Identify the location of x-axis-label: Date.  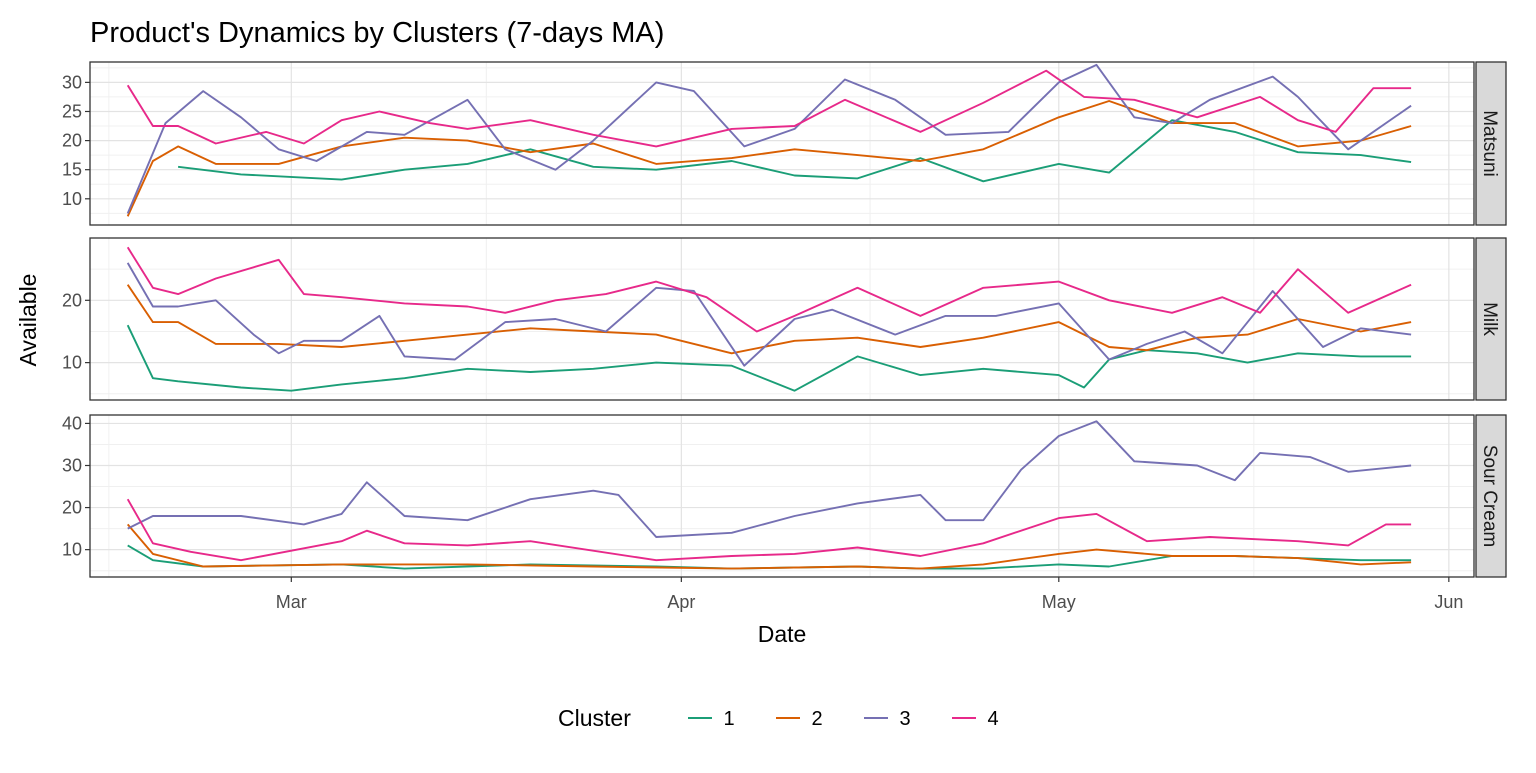
(782, 634).